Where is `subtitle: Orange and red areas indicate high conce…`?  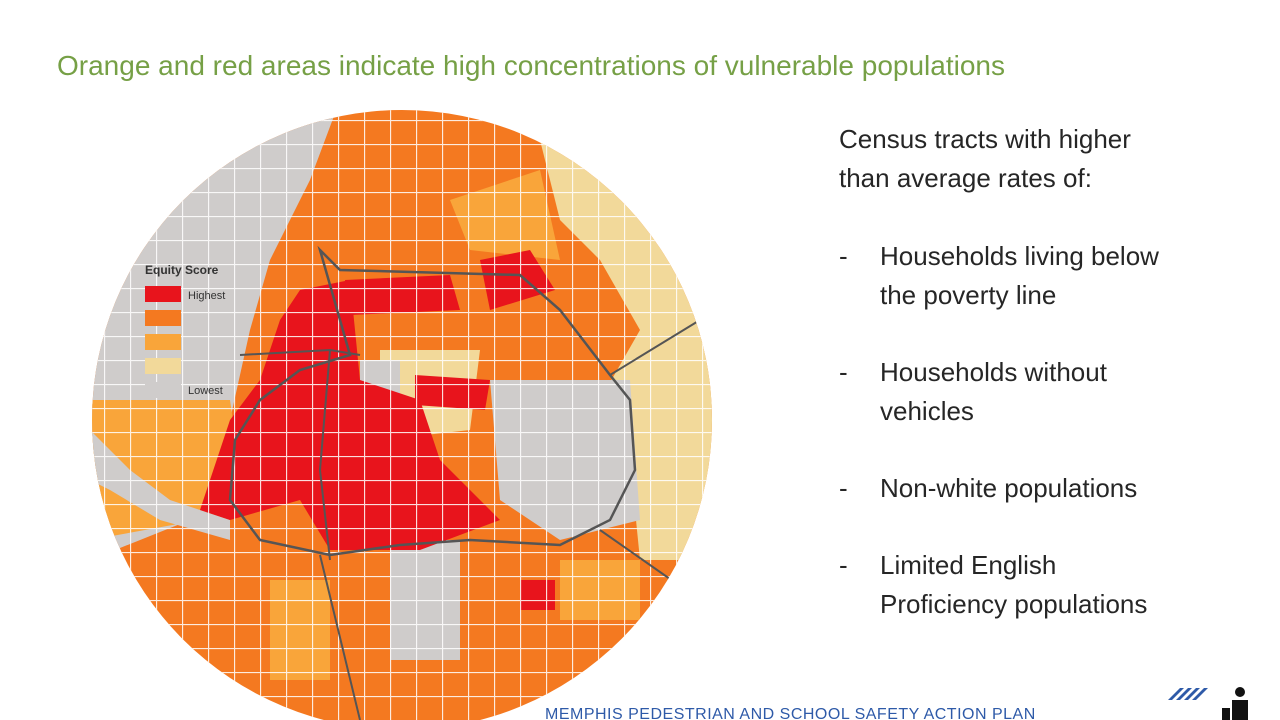 subtitle: Orange and red areas indicate high conce… is located at coordinates (531, 65).